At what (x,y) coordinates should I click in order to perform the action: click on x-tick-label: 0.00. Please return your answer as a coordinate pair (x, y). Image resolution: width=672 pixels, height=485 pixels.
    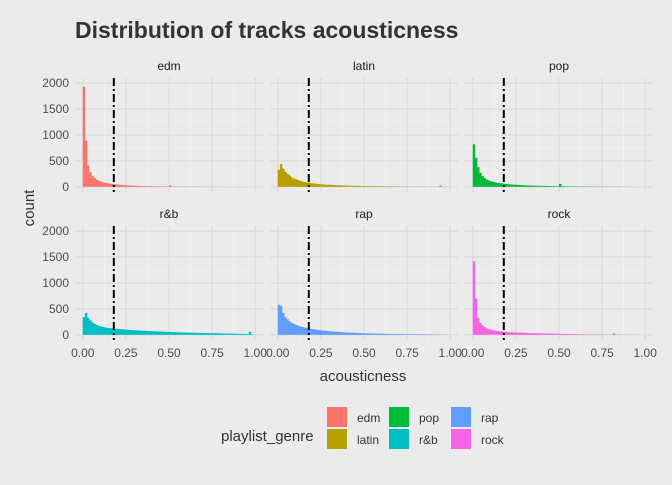
    Looking at the image, I should click on (278, 353).